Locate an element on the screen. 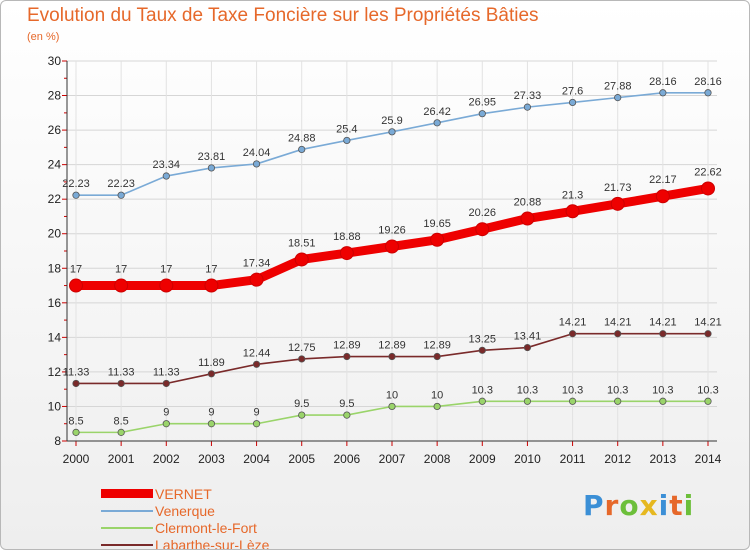 The image size is (750, 550). legend-item: Clermont-le-Fort is located at coordinates (185, 527).